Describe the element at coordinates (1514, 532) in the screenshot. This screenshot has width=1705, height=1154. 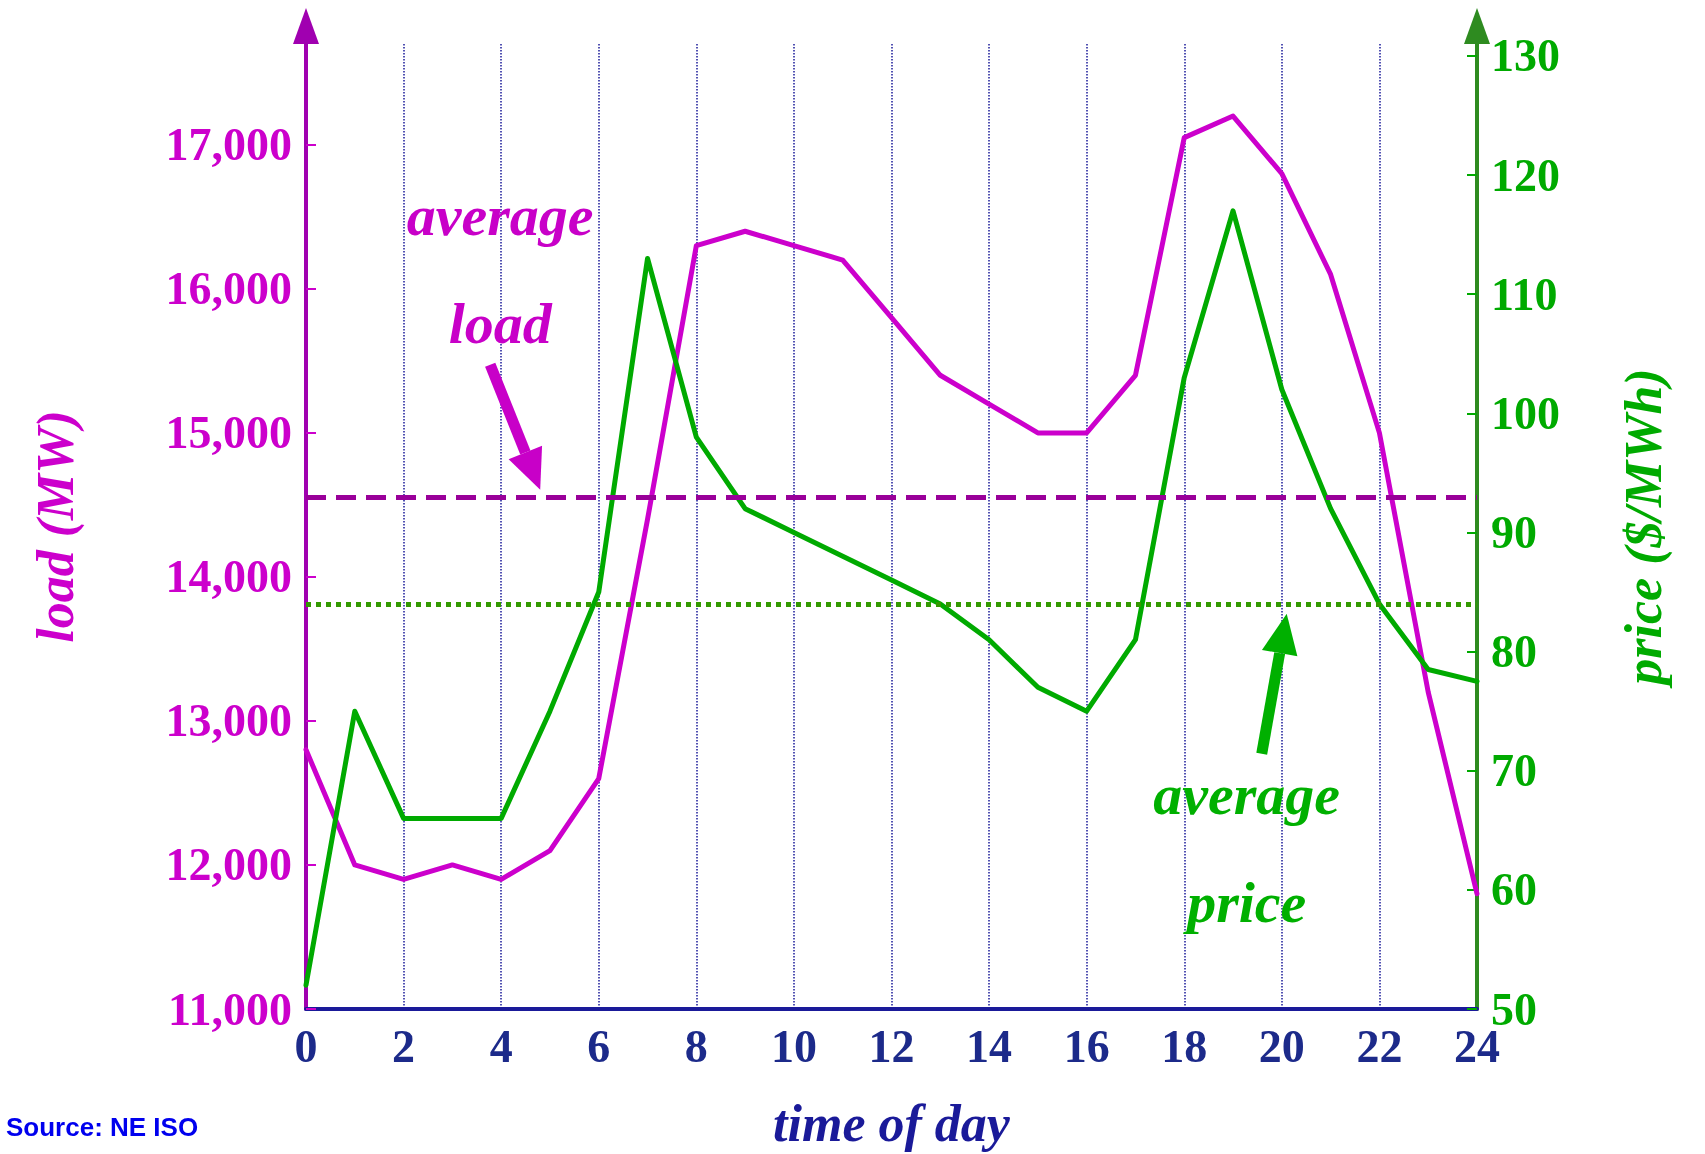
I see `y2-tick-label: 90` at that location.